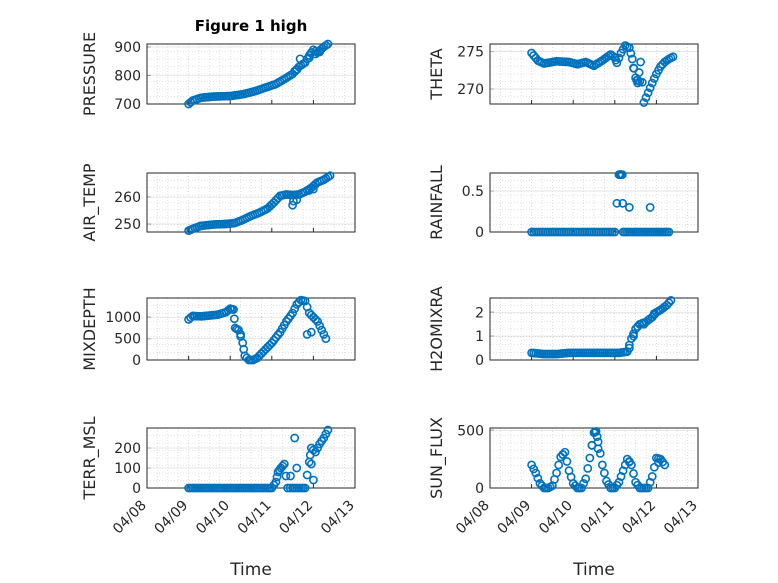  Describe the element at coordinates (127, 105) in the screenshot. I see `y-tick-label: 700` at that location.